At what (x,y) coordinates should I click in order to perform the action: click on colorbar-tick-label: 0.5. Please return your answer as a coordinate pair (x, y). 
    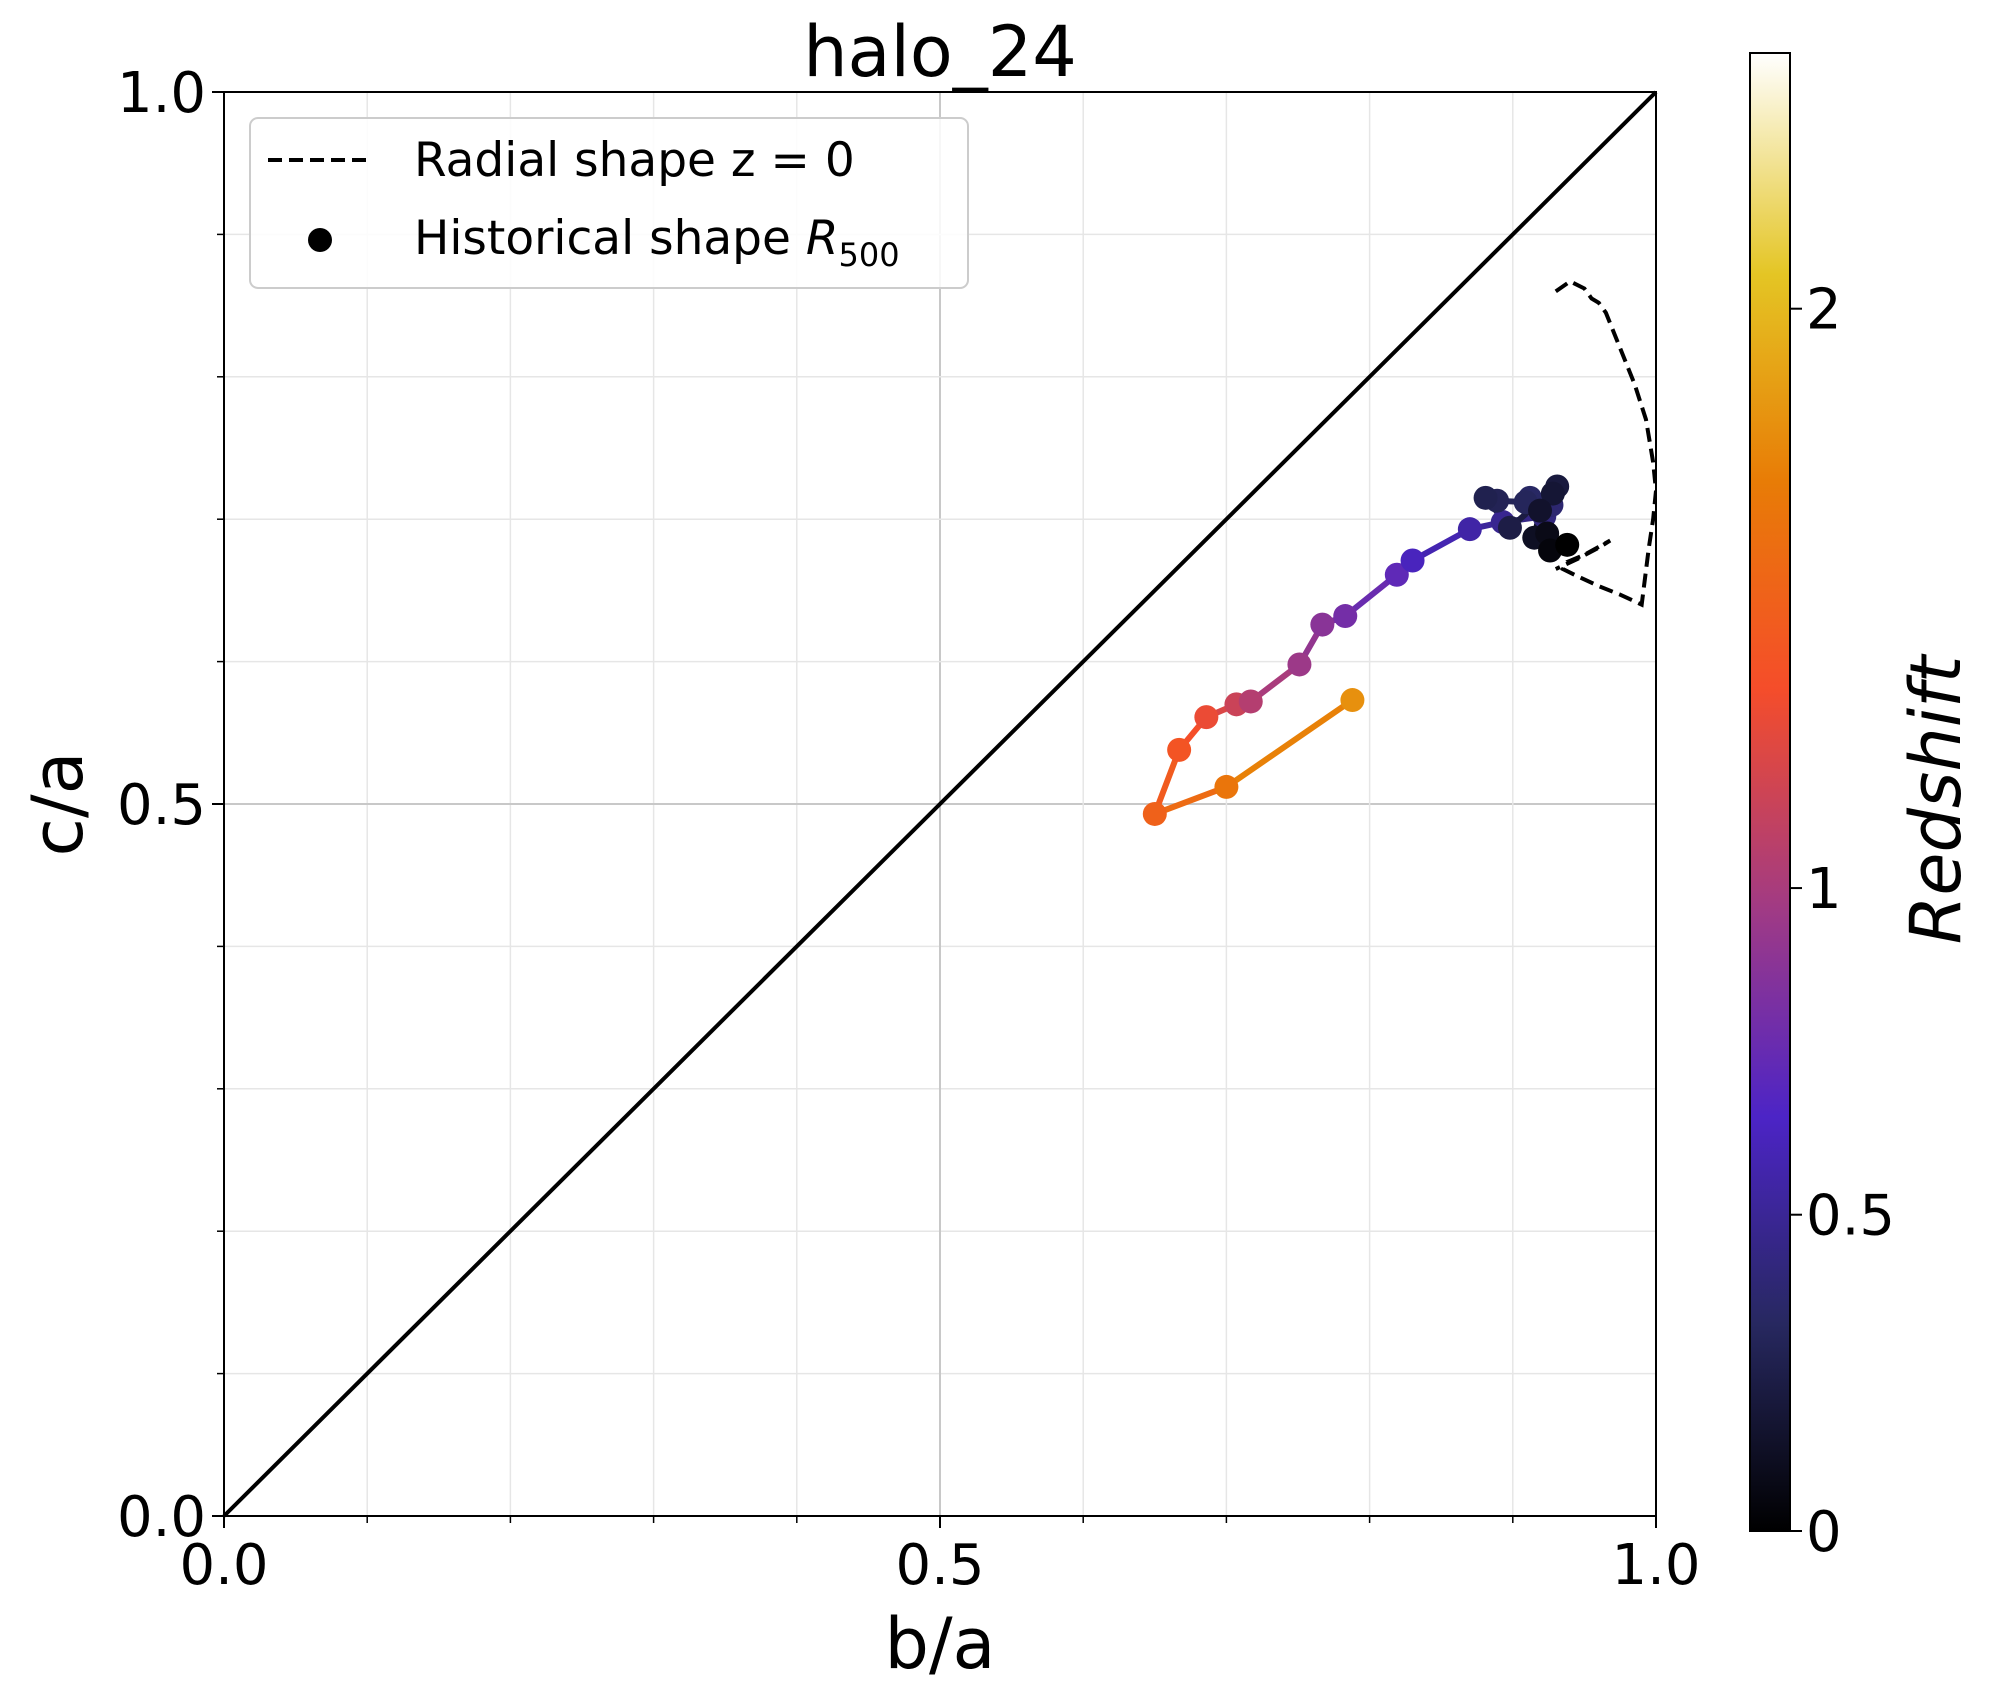
    Looking at the image, I should click on (1850, 1216).